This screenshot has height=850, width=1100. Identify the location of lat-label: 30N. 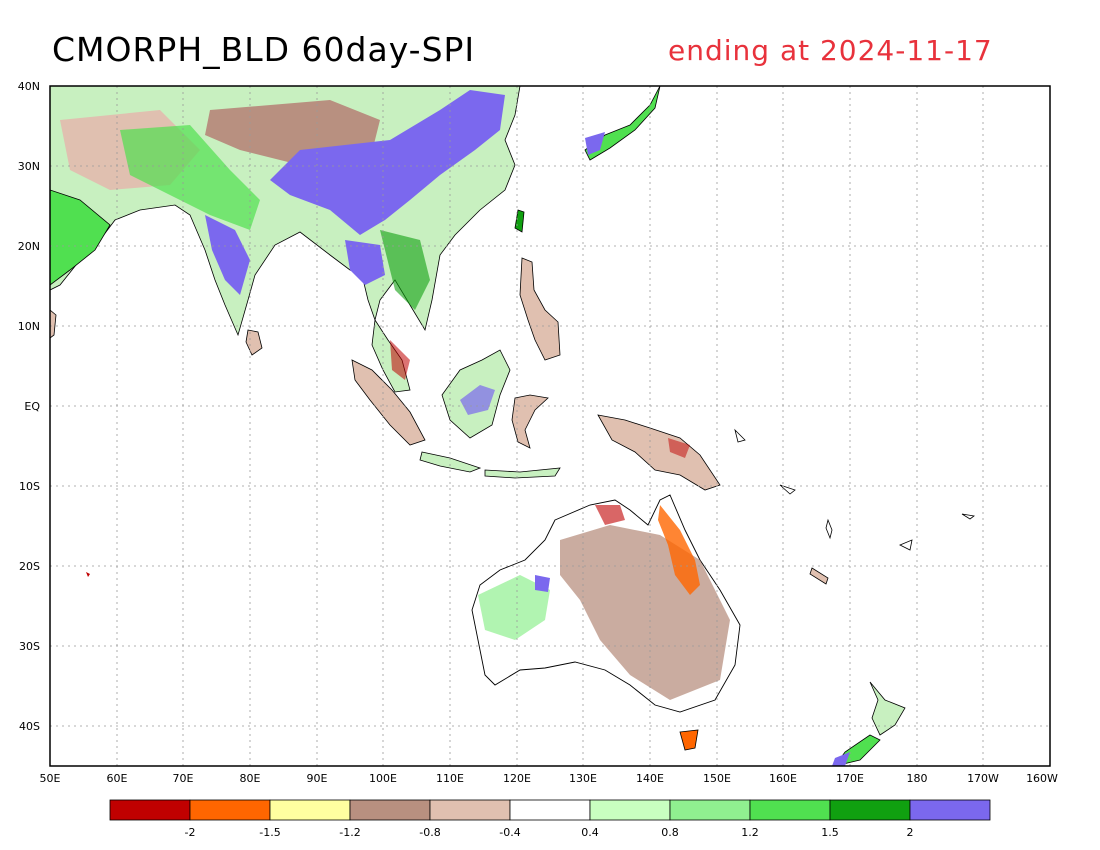
(29, 166).